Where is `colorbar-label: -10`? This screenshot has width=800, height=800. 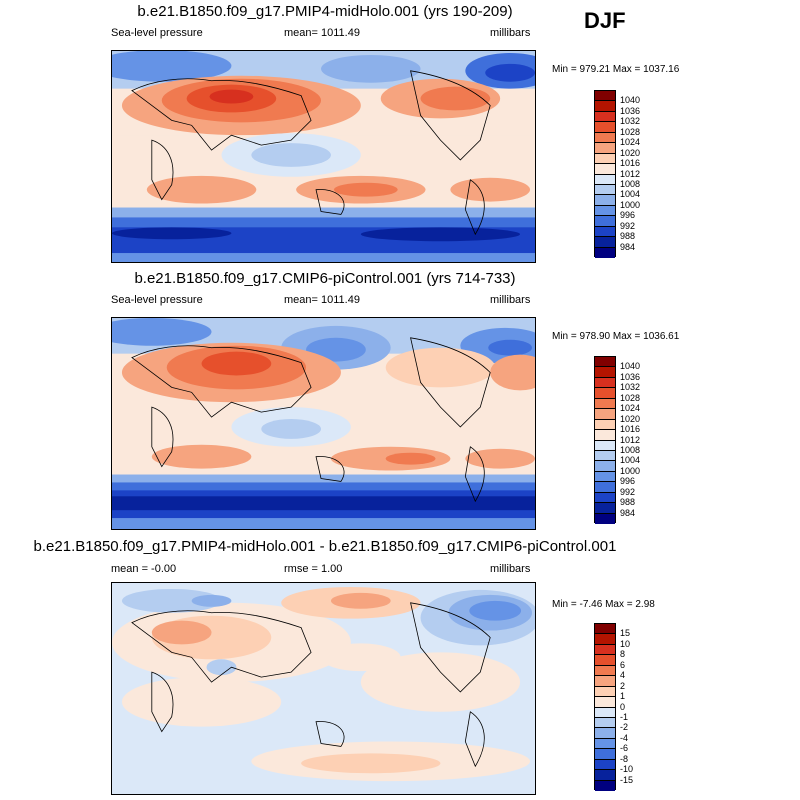
colorbar-label: -10 is located at coordinates (627, 769).